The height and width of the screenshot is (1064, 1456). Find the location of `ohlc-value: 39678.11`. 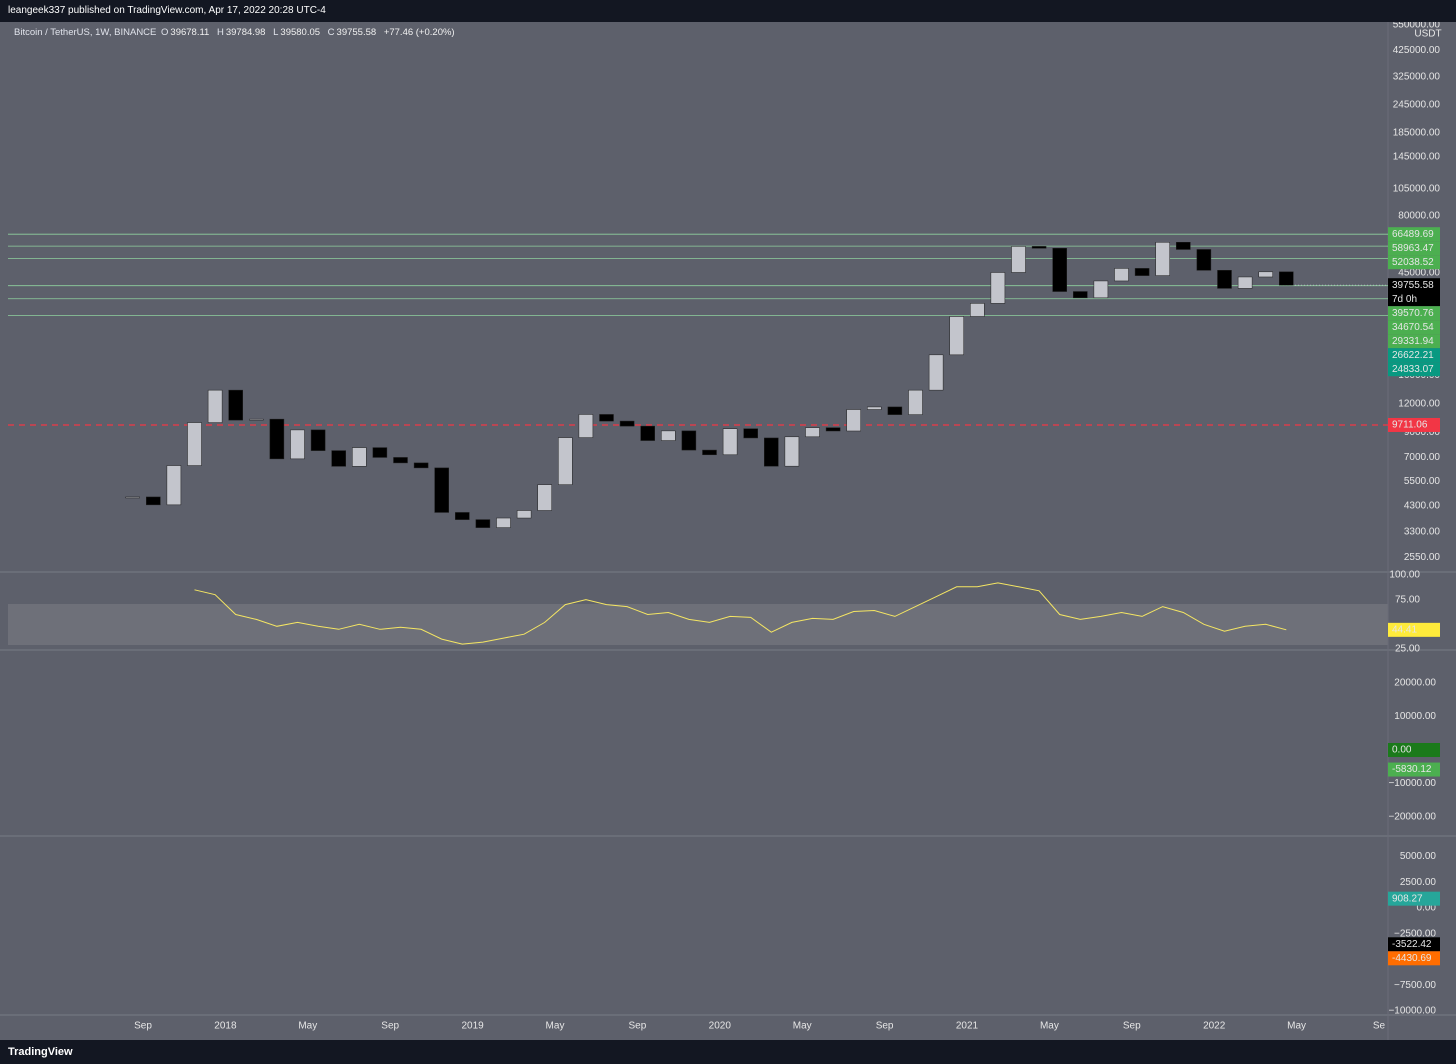

ohlc-value: 39678.11 is located at coordinates (190, 32).